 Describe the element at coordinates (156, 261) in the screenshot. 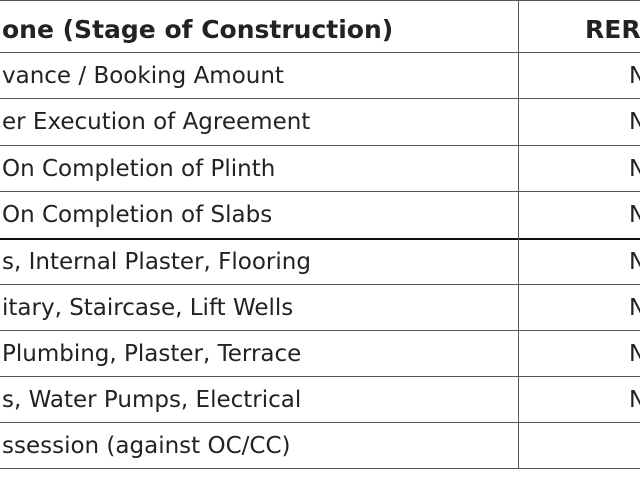

I see `milestone-cell: s, Internal Plaster, Flooring` at that location.